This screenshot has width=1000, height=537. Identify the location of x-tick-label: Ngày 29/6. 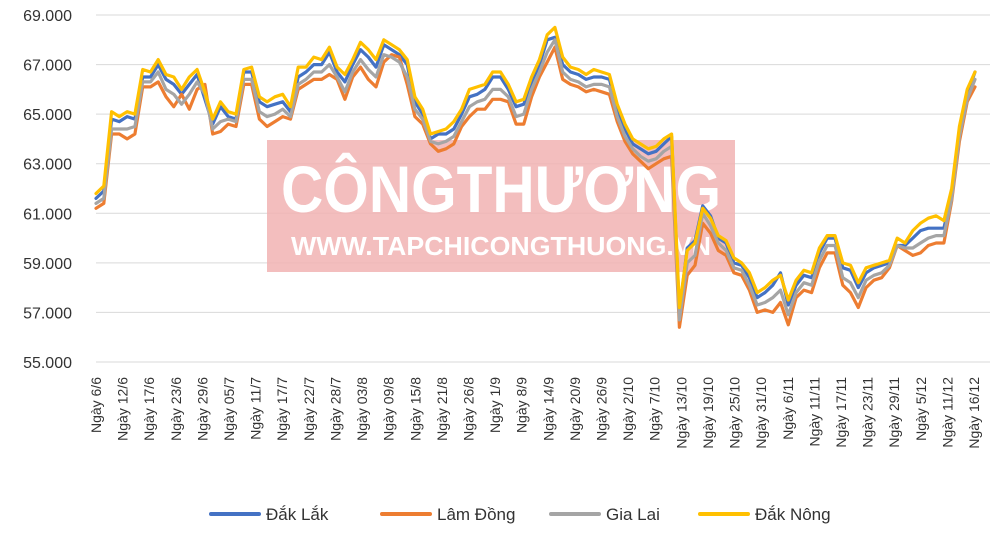
(202, 409).